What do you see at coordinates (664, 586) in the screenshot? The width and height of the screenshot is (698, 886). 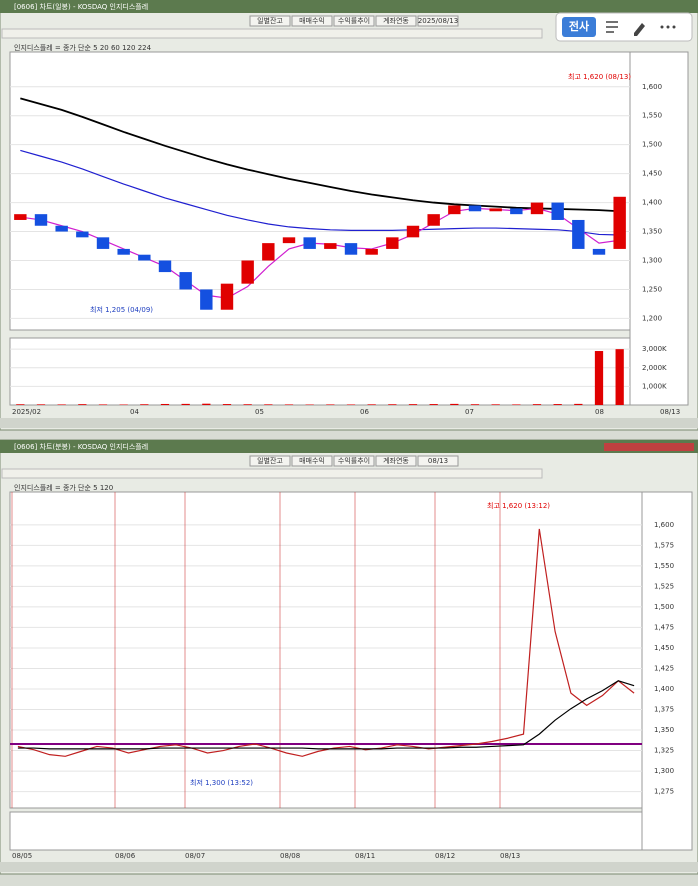 I see `y-tick-label: 1,525` at bounding box center [664, 586].